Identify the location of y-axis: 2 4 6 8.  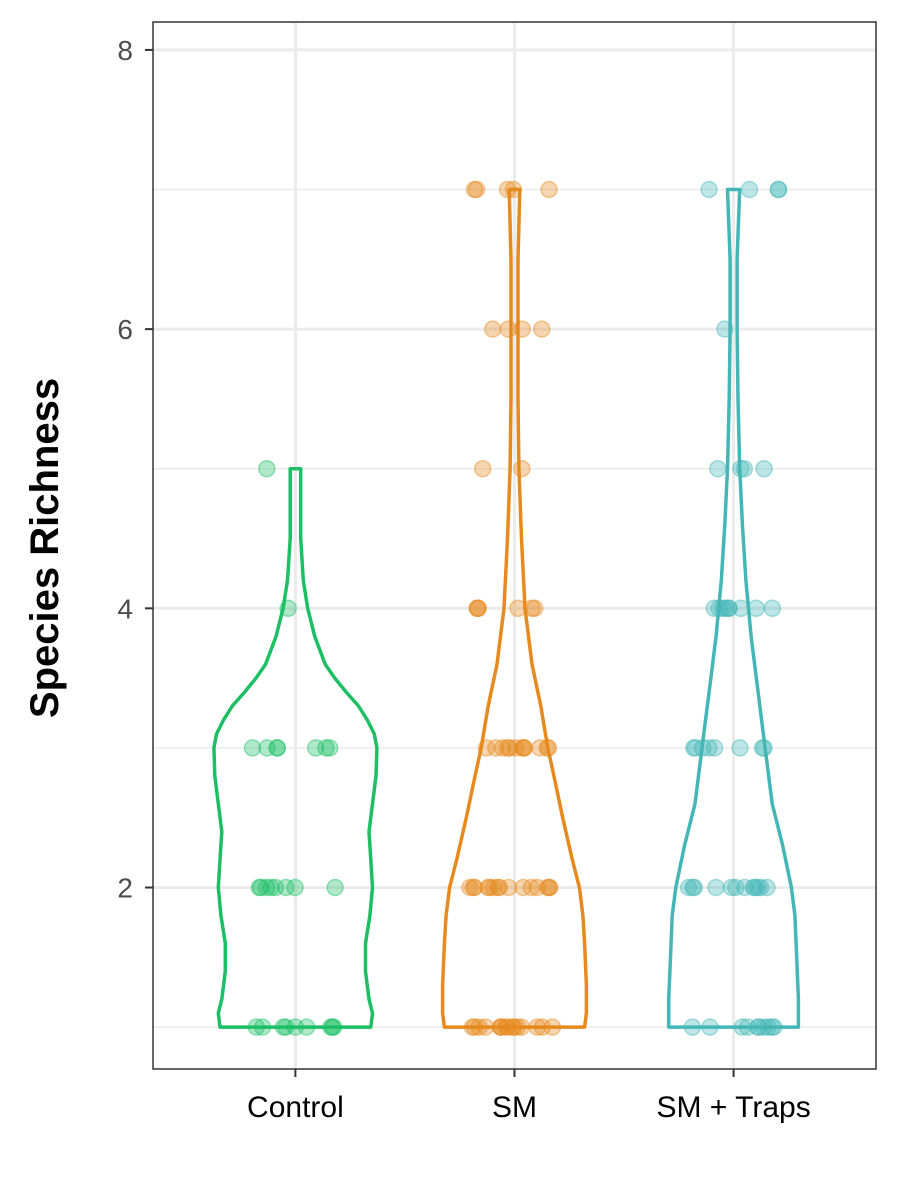
(135, 469).